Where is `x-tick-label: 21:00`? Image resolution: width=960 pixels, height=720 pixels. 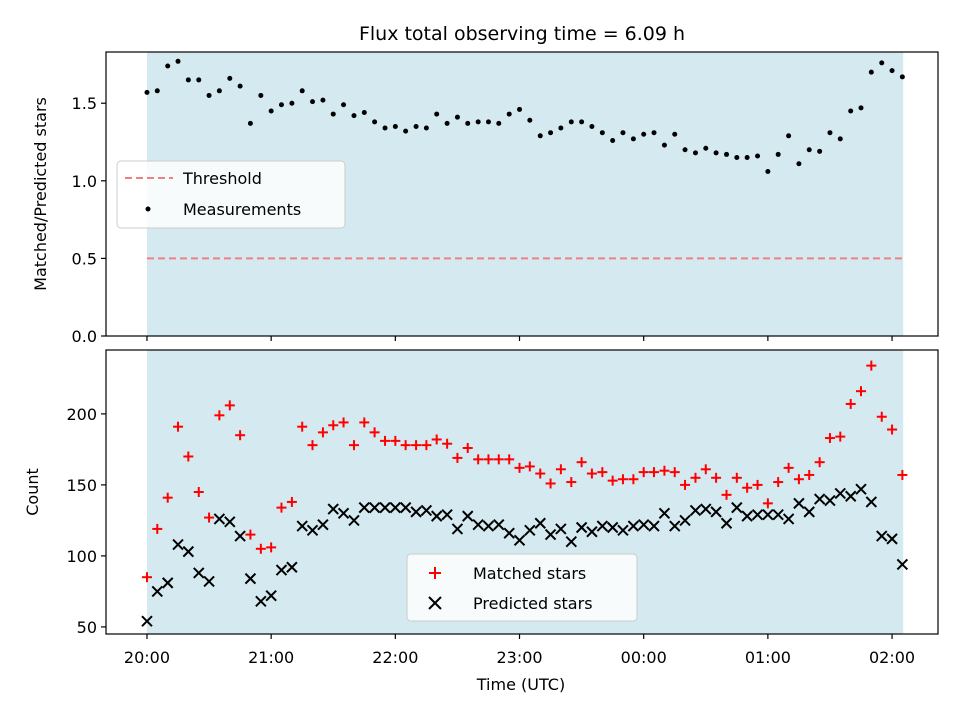 x-tick-label: 21:00 is located at coordinates (271, 657).